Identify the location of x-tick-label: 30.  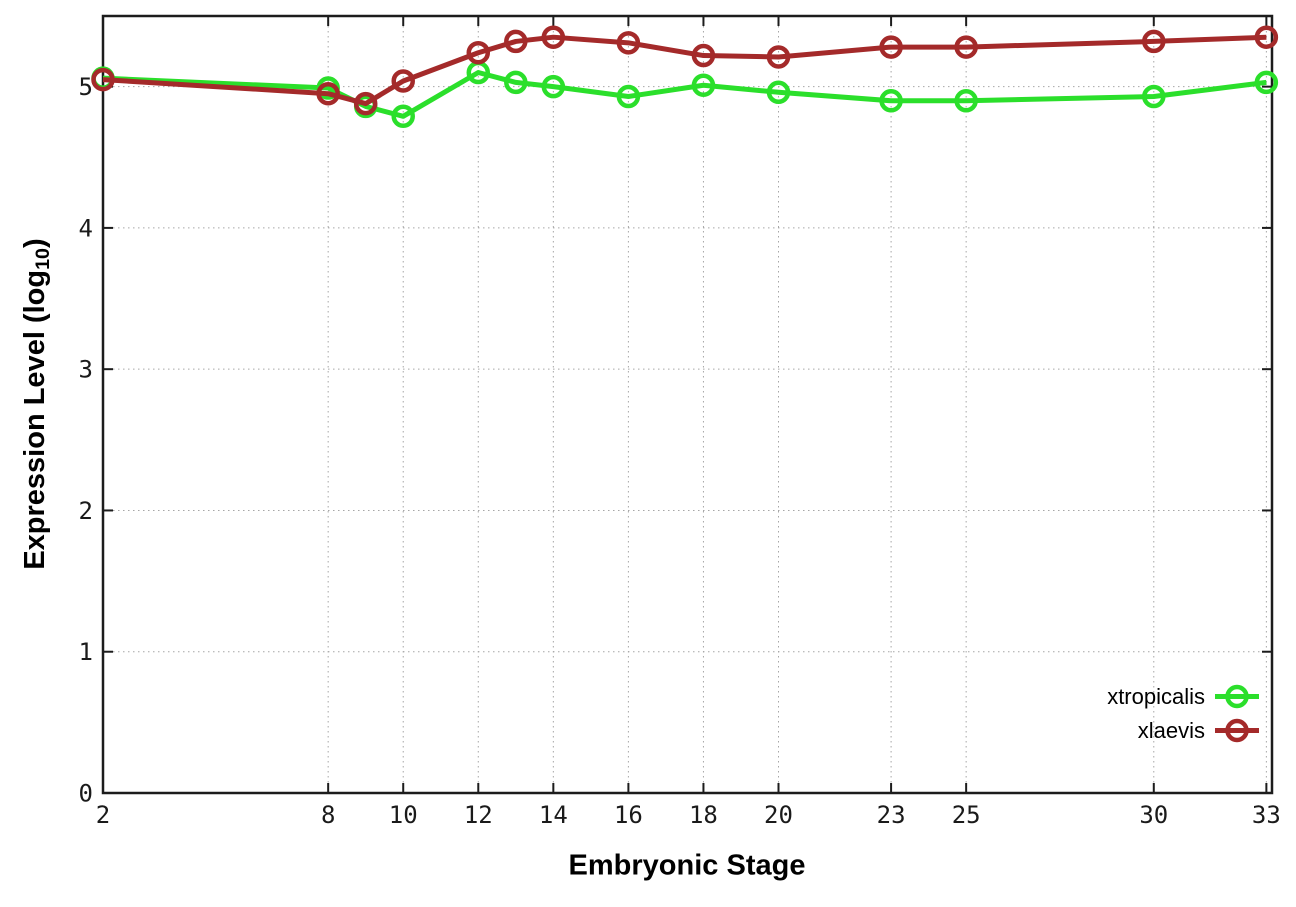
(1153, 815).